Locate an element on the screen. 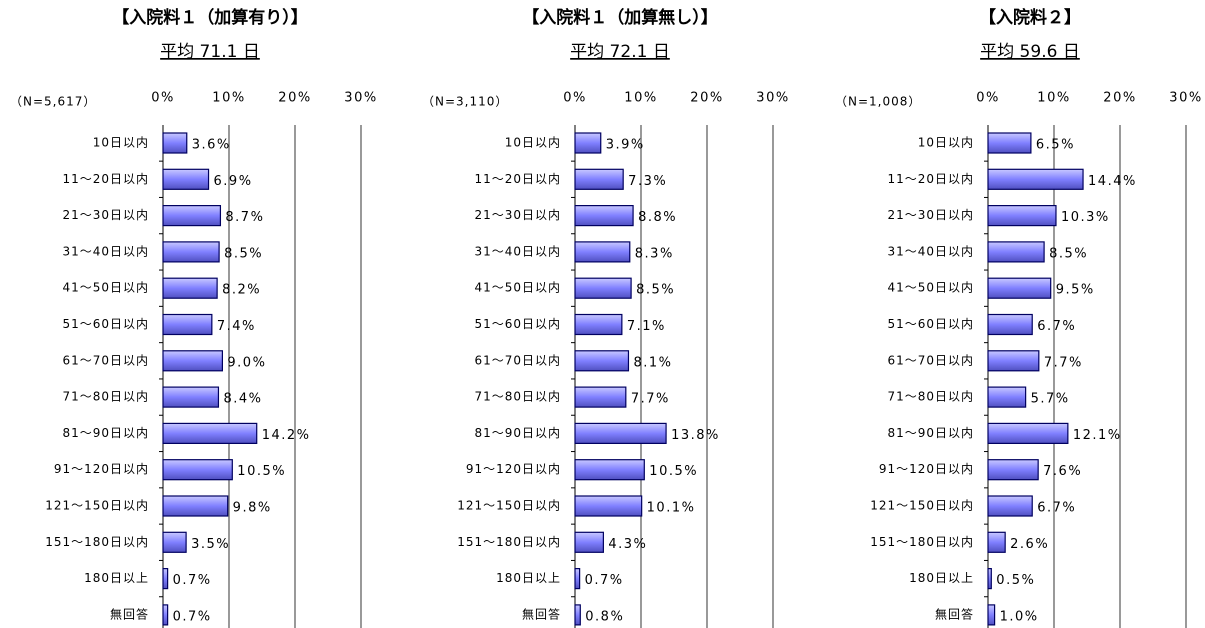 This screenshot has height=628, width=1205. data-label: 6.7% is located at coordinates (1056, 508).